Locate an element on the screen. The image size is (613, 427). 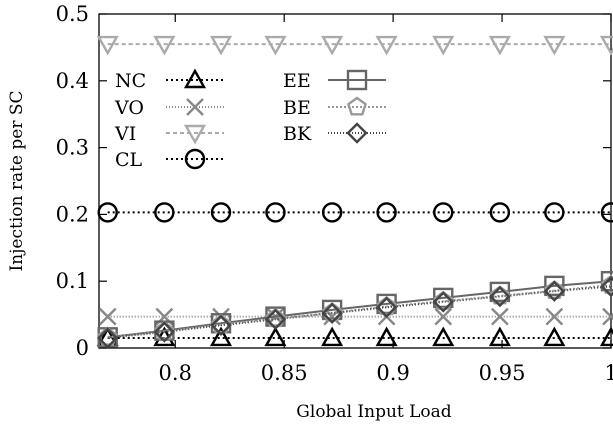
x-tick-label: 0.85 is located at coordinates (284, 373).